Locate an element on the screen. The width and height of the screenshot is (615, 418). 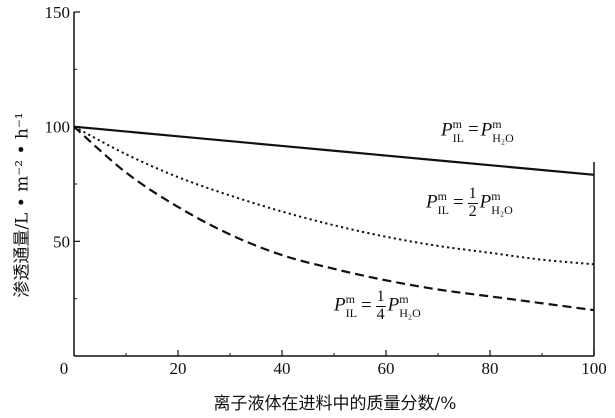
x-tick-label: 40 is located at coordinates (282, 368).